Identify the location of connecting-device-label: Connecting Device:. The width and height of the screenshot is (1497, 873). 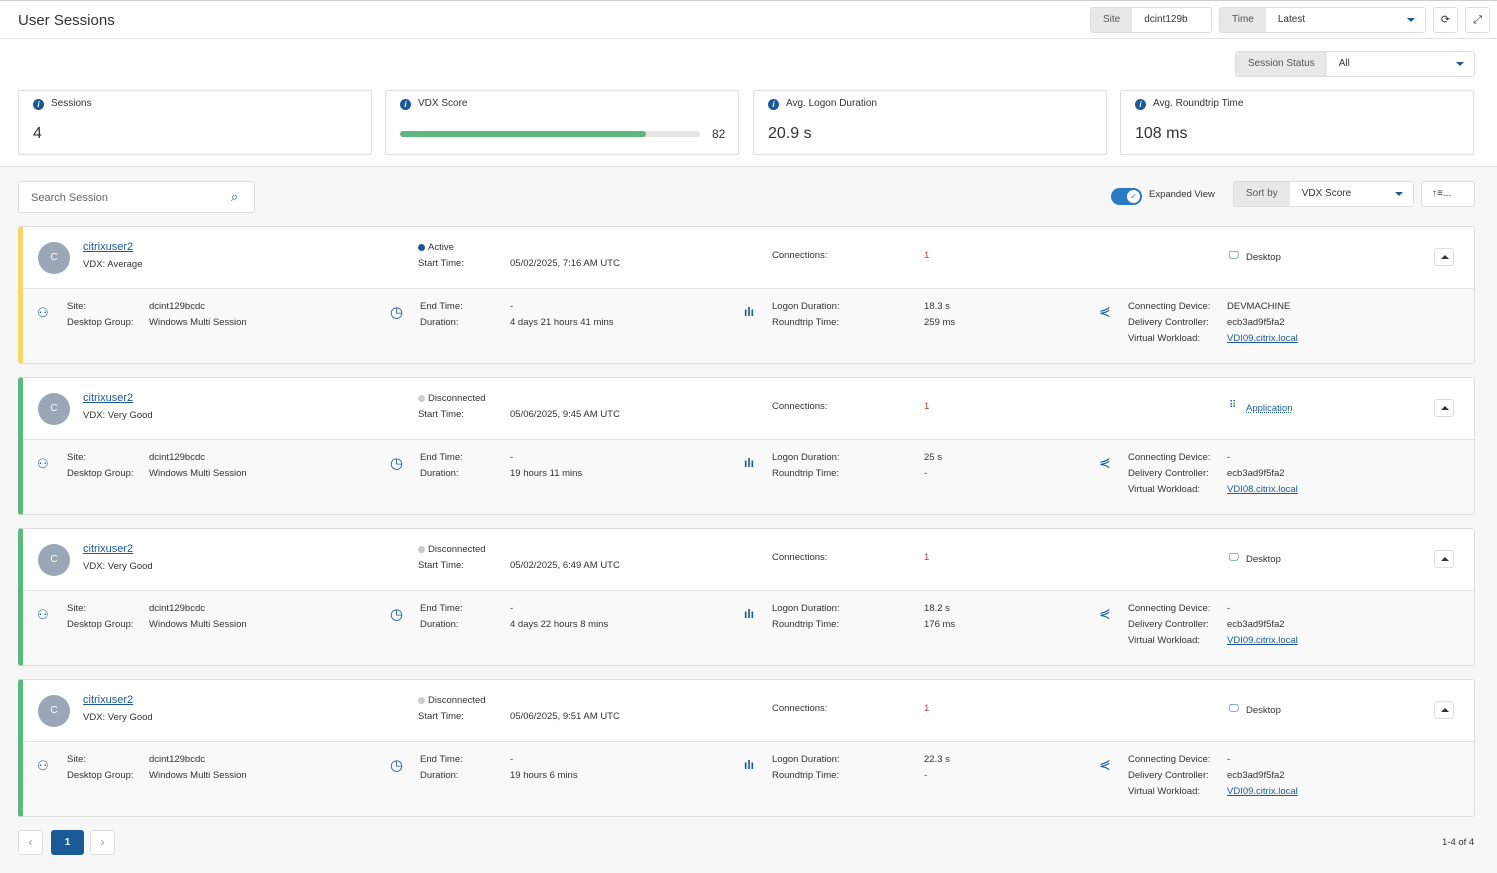
(1169, 759).